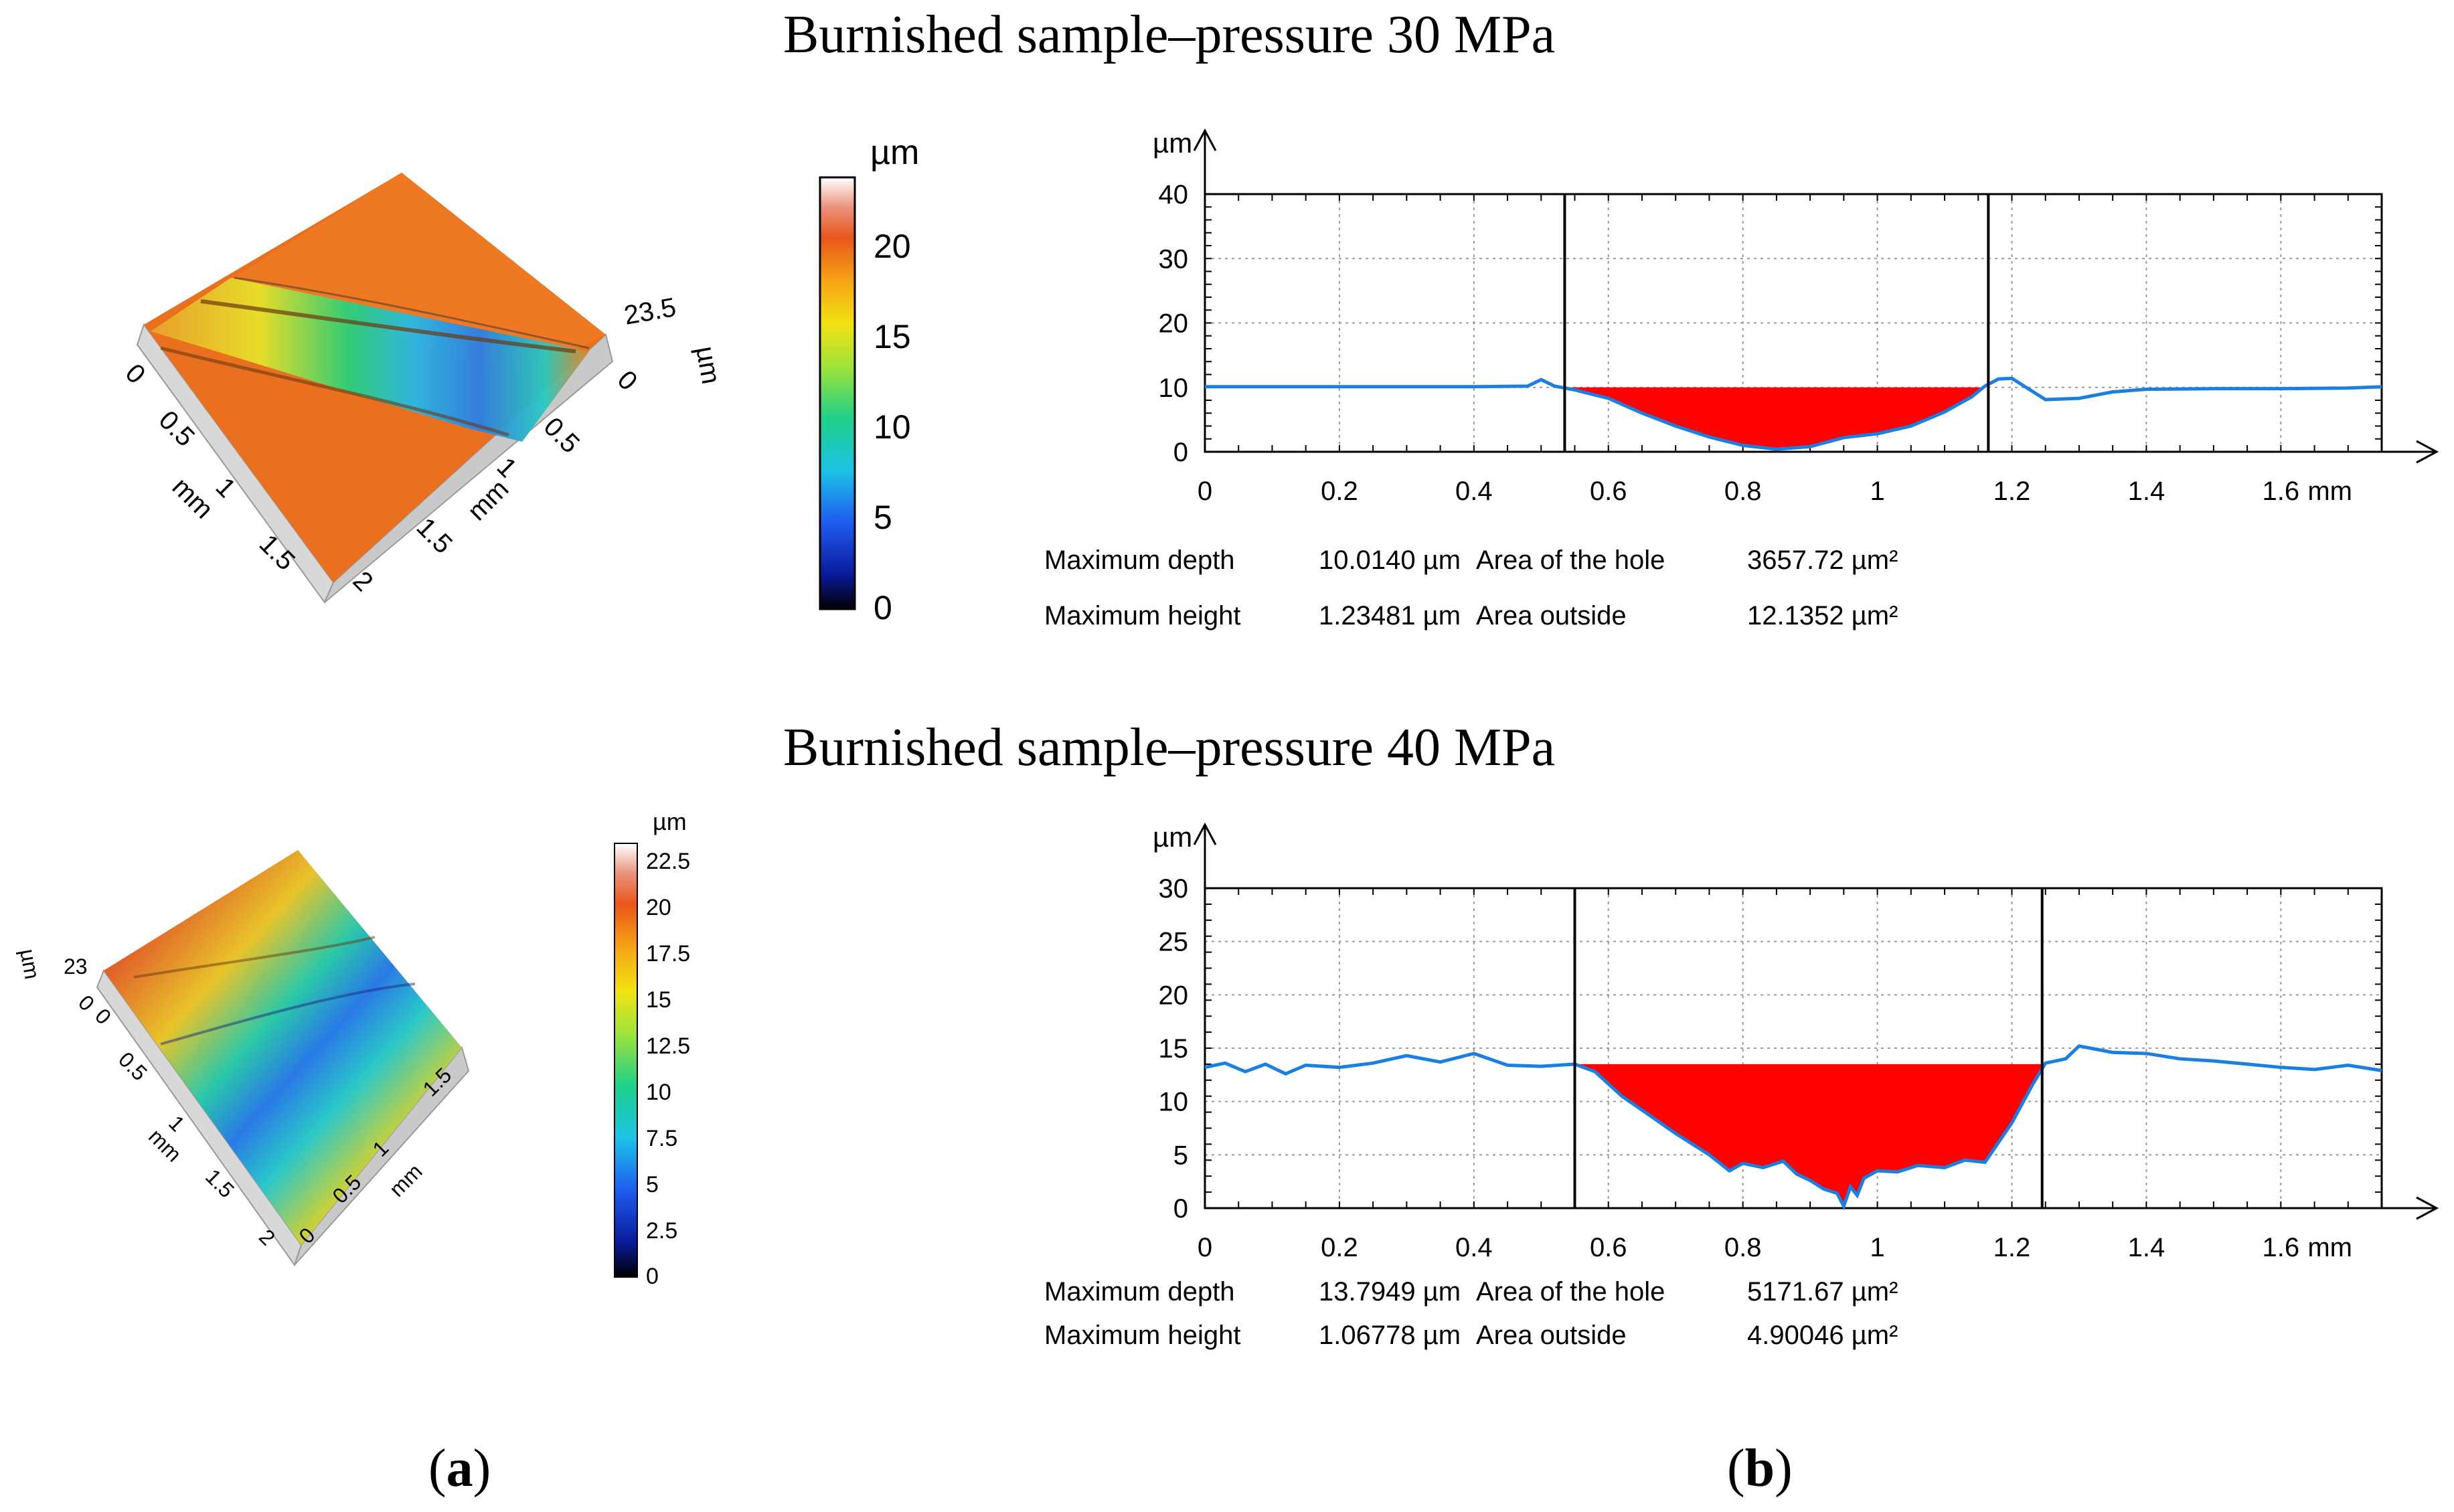  Describe the element at coordinates (1822, 616) in the screenshot. I see `chart-stat-value: 12.1352 µm²` at that location.